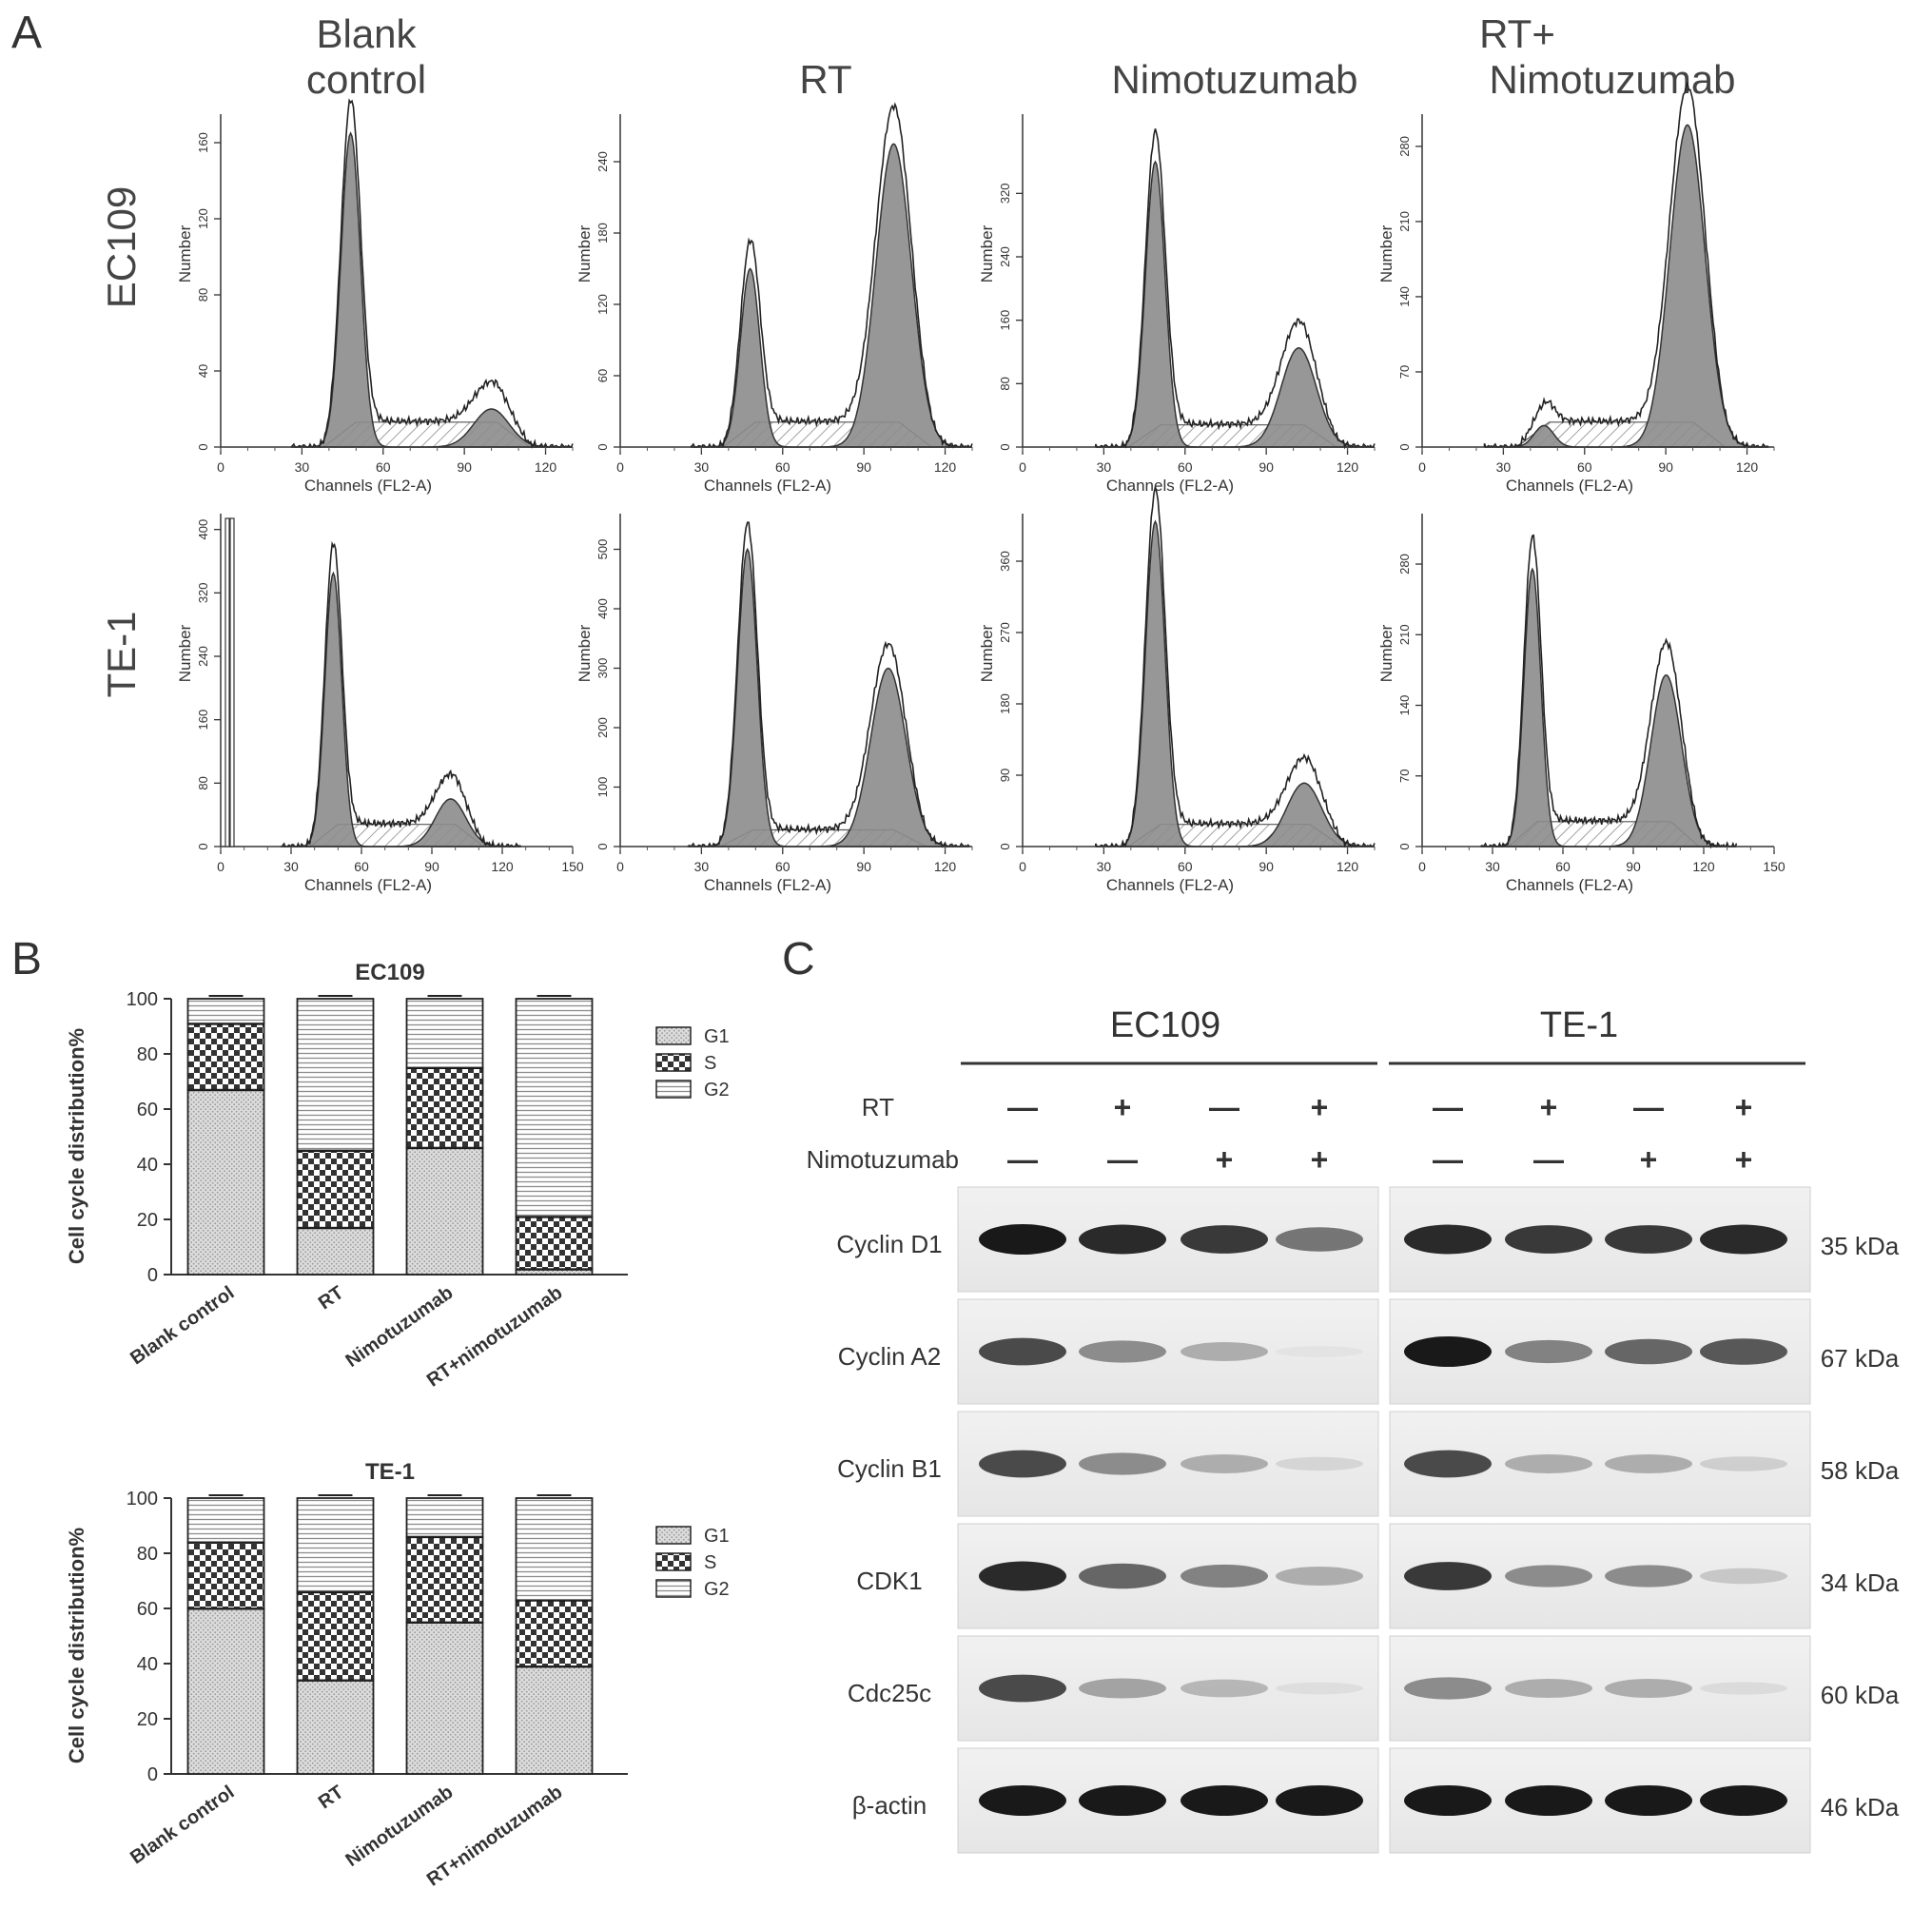 Image resolution: width=1932 pixels, height=1909 pixels. Describe the element at coordinates (1005, 383) in the screenshot. I see `histogram-y-tick-label: 80` at that location.